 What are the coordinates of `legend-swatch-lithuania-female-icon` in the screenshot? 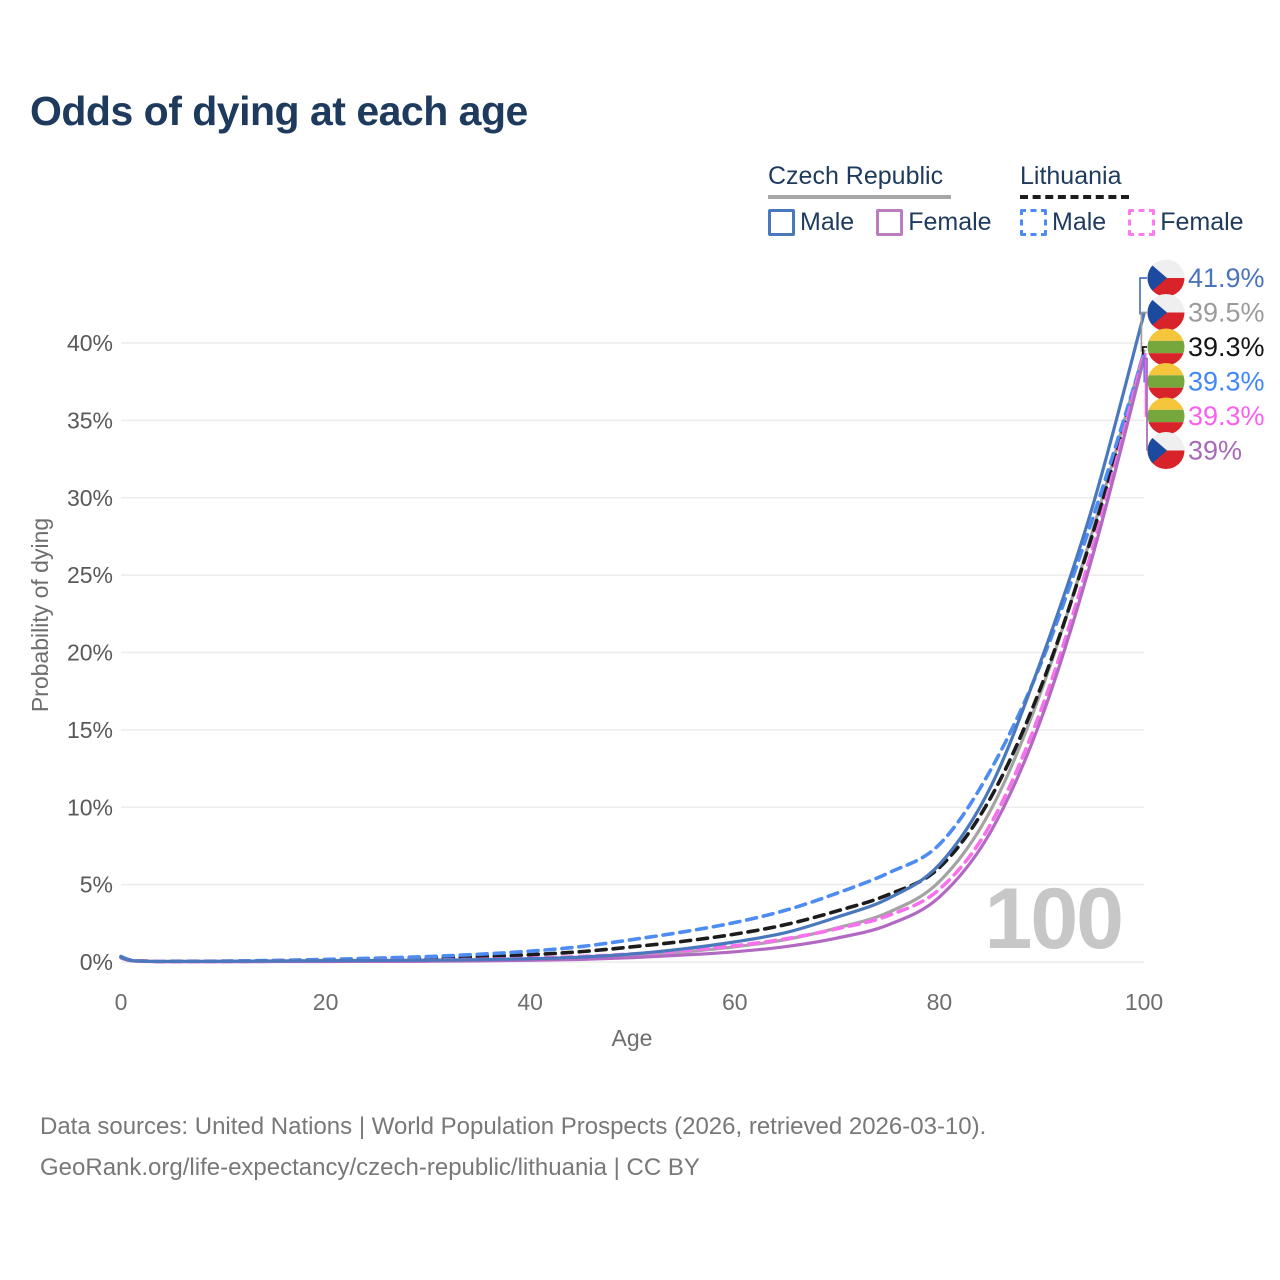 It's located at (1142, 222).